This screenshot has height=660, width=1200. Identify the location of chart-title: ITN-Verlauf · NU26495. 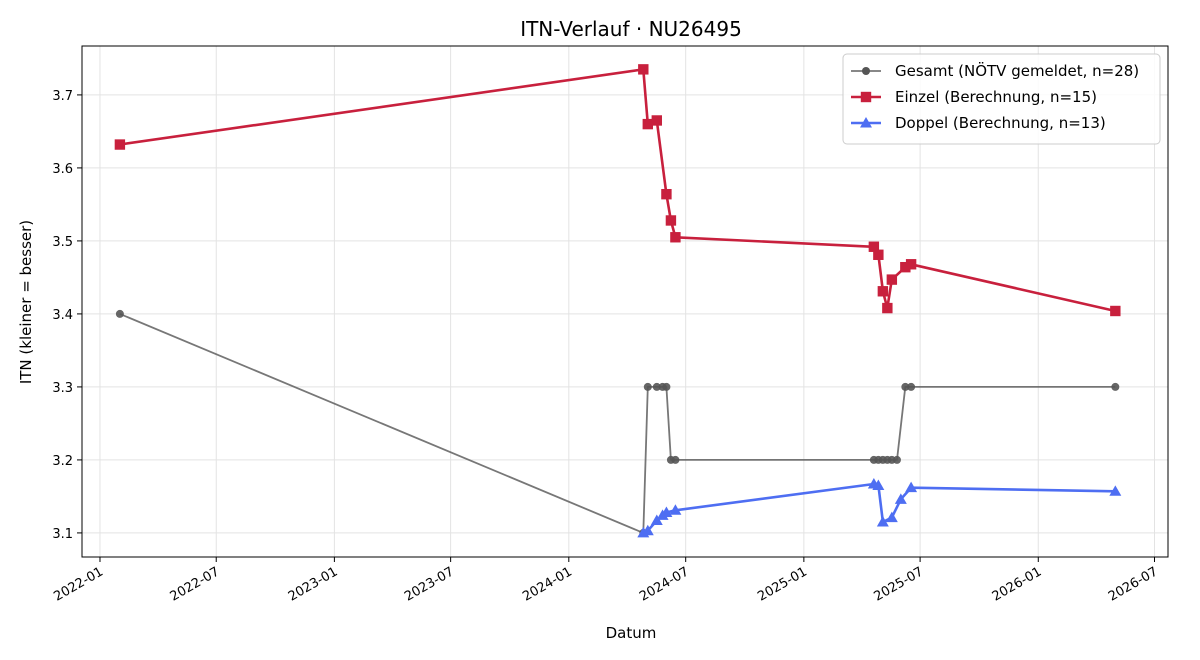
(631, 29).